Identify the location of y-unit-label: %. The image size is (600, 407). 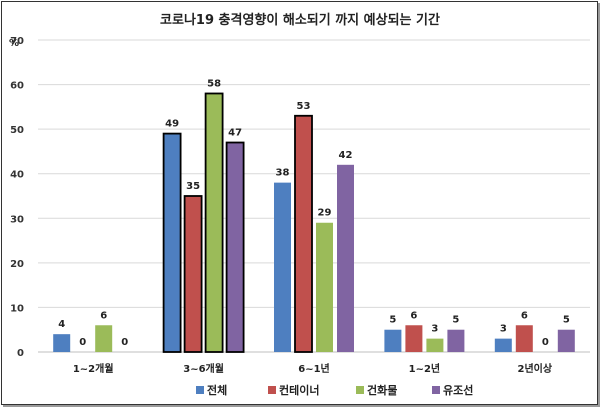
(14, 43).